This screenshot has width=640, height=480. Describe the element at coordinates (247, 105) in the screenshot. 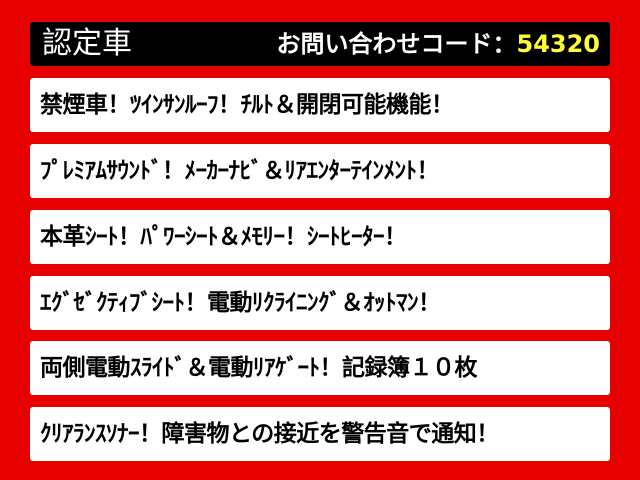

I see `feature-text: 禁煙車！ﾂｲﾝｻﾝﾙｰﾌ！ﾁﾙﾄ＆開閉可能機能！` at that location.